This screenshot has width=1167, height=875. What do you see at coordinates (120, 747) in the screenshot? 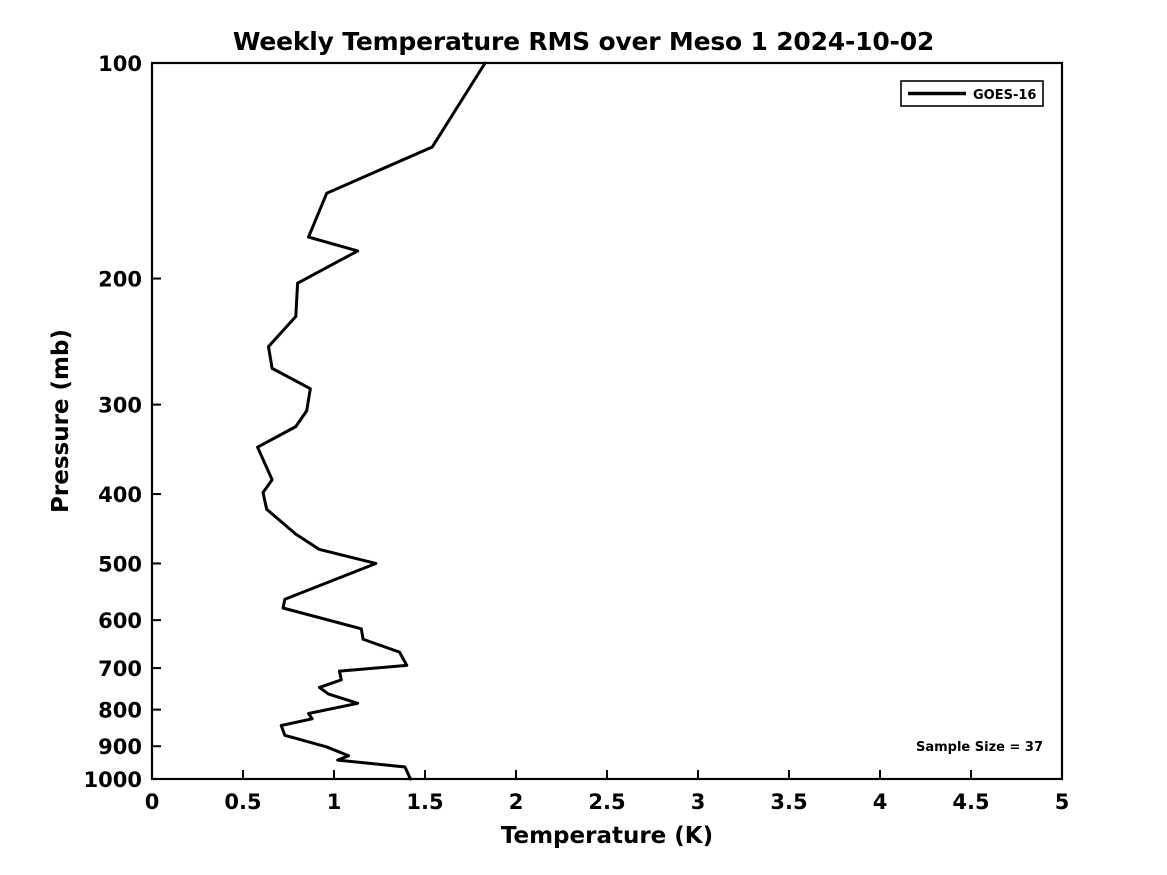
I see `y-tick-label: 900` at bounding box center [120, 747].